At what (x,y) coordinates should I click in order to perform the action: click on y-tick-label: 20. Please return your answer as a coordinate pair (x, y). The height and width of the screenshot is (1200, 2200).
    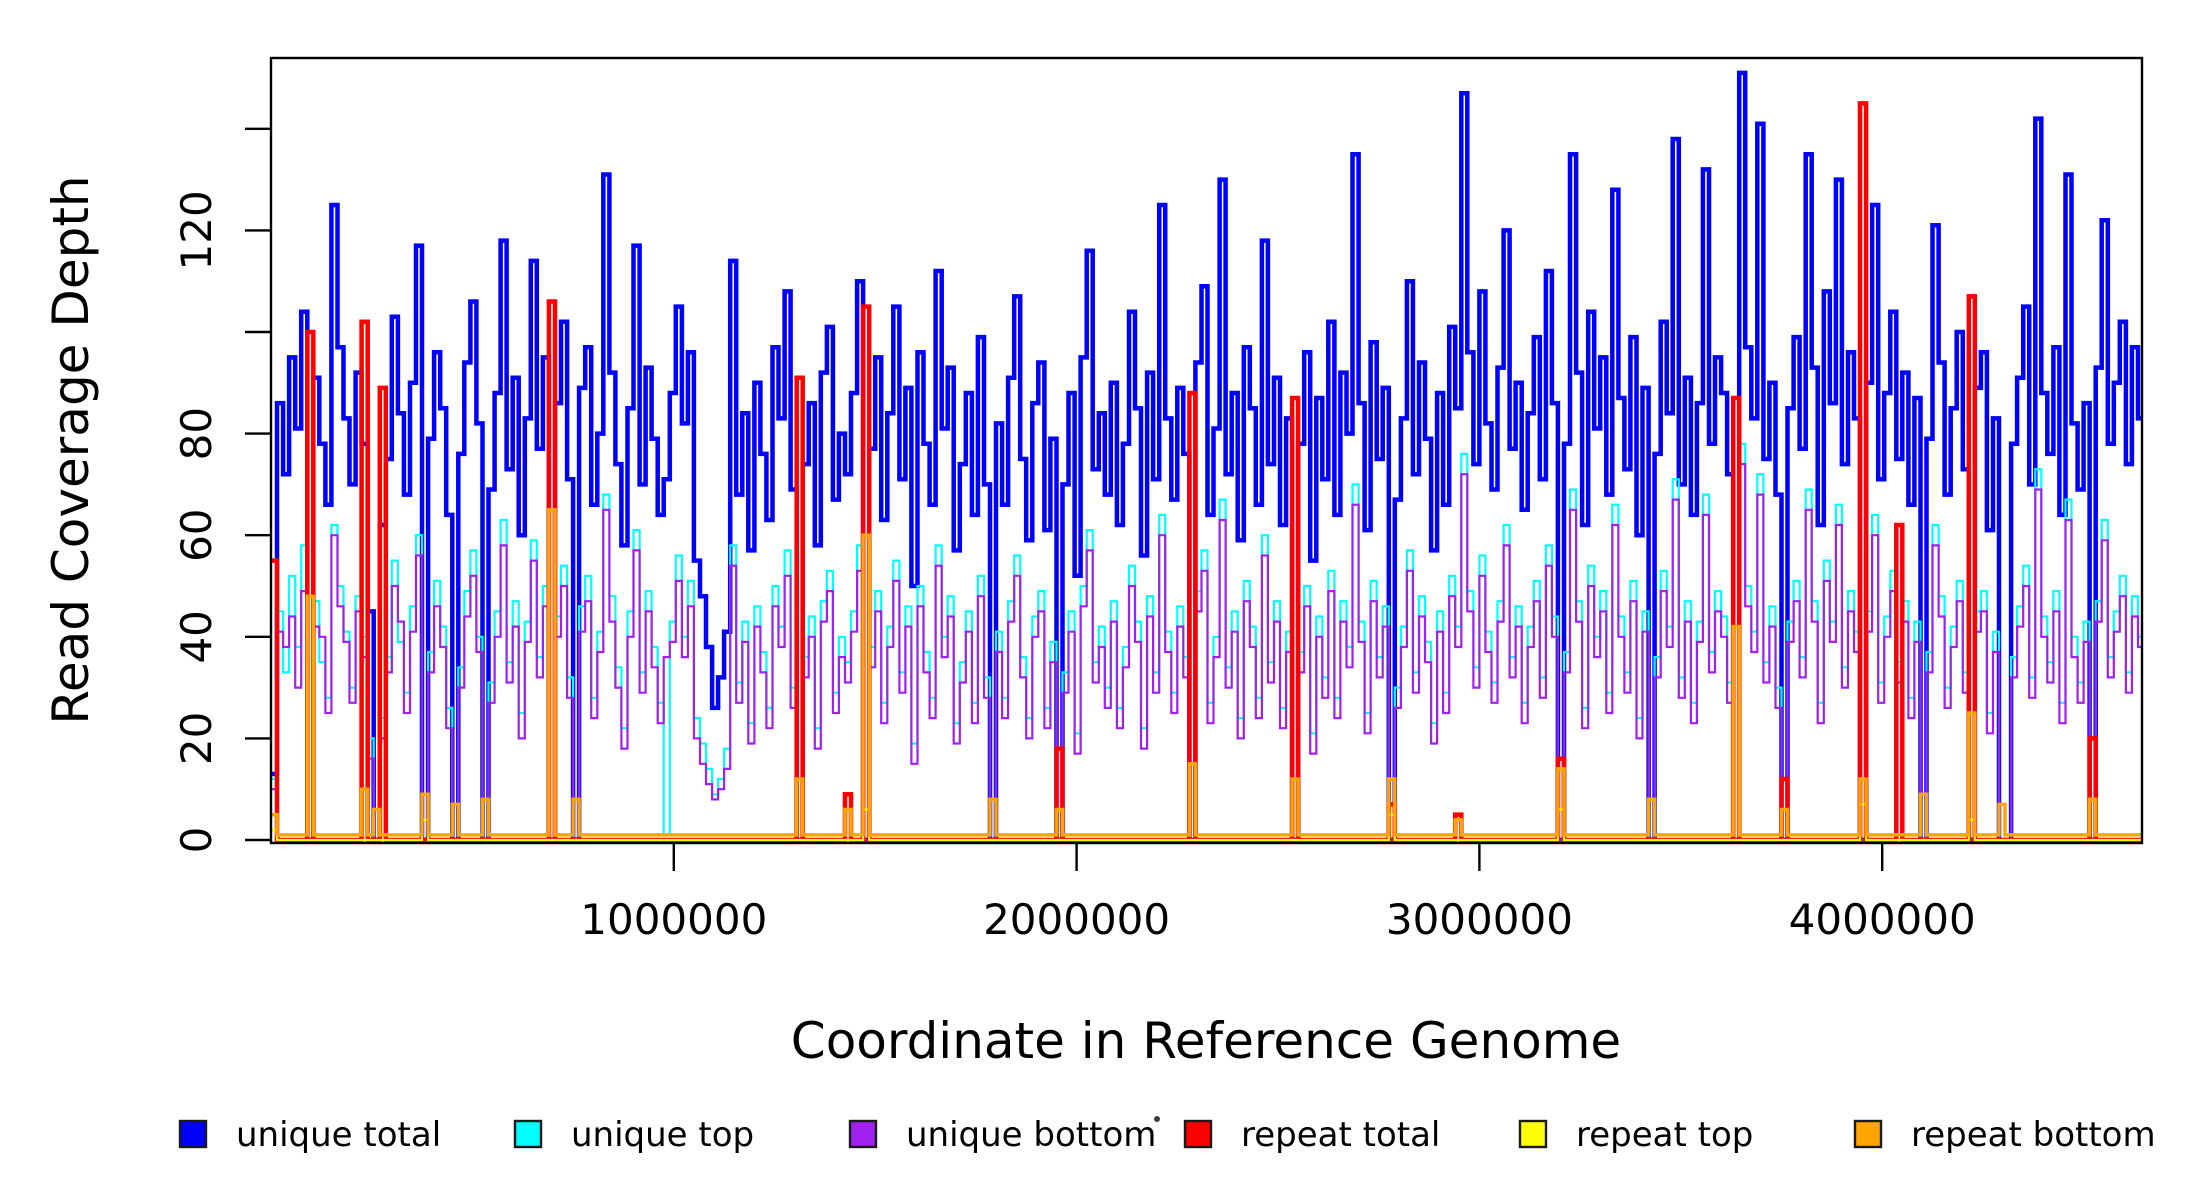
    Looking at the image, I should click on (196, 738).